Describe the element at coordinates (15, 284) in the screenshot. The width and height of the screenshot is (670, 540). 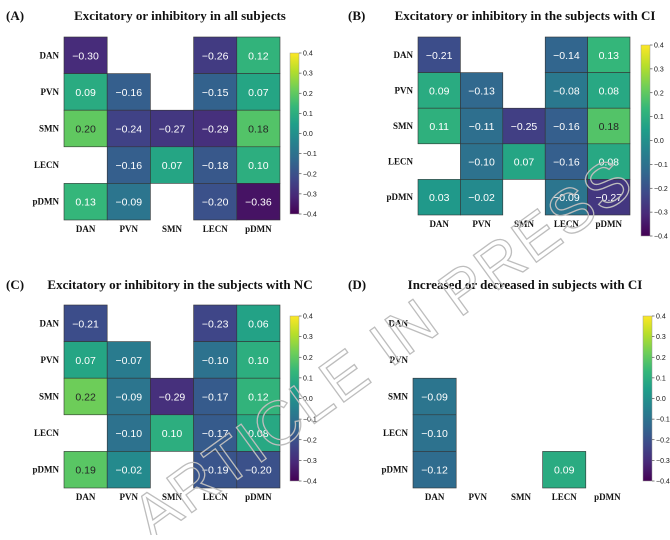
I see `panel-label: (C)` at that location.